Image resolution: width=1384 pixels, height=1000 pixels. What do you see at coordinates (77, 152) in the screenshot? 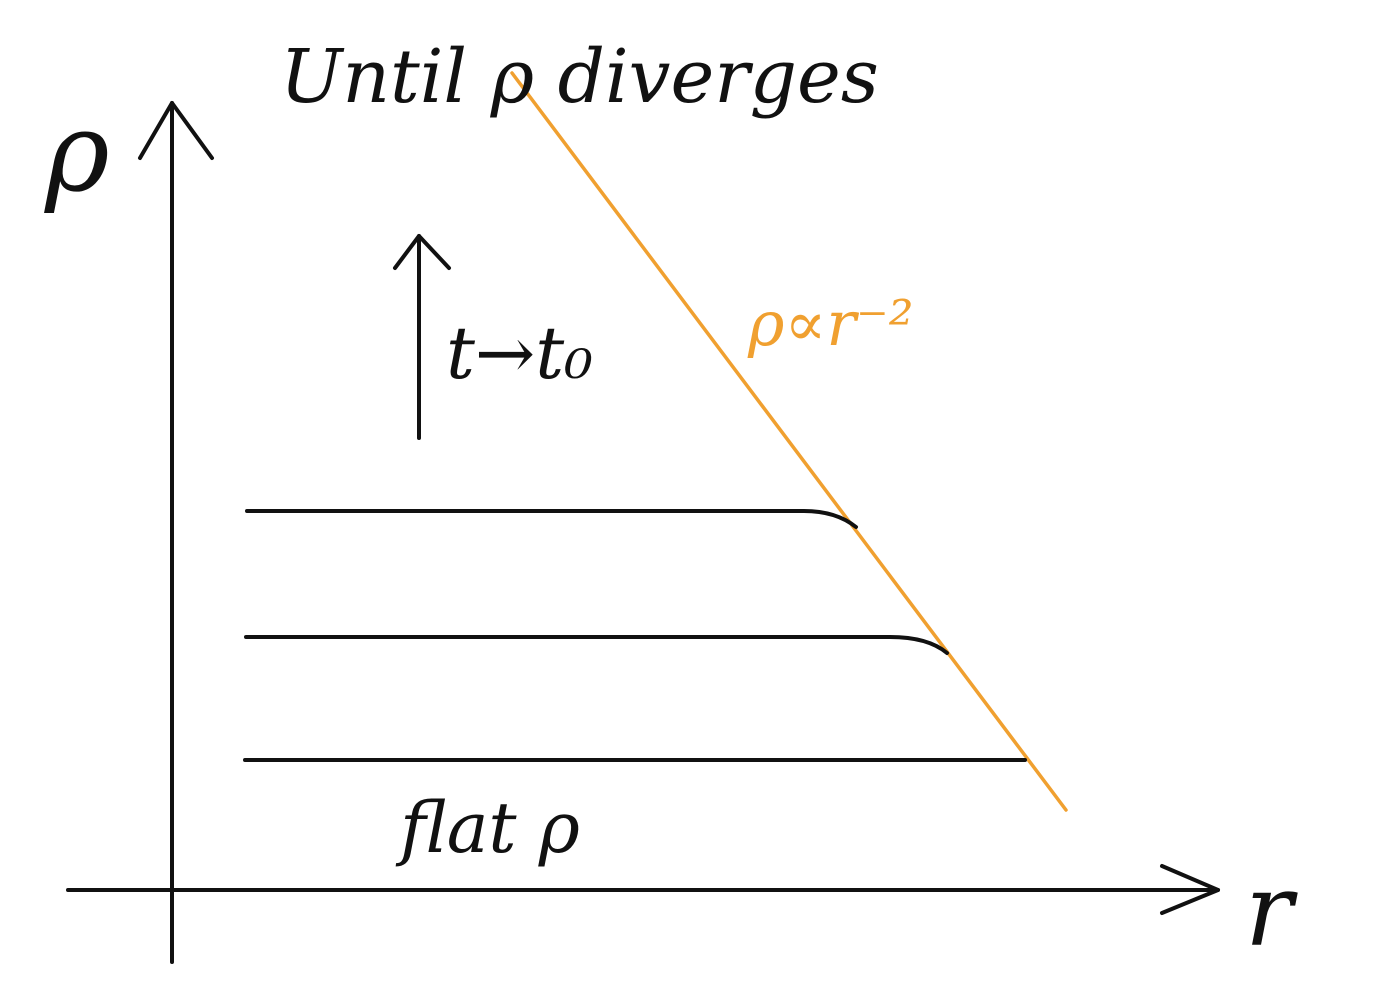
I see `y-axis-label: ρ` at bounding box center [77, 152].